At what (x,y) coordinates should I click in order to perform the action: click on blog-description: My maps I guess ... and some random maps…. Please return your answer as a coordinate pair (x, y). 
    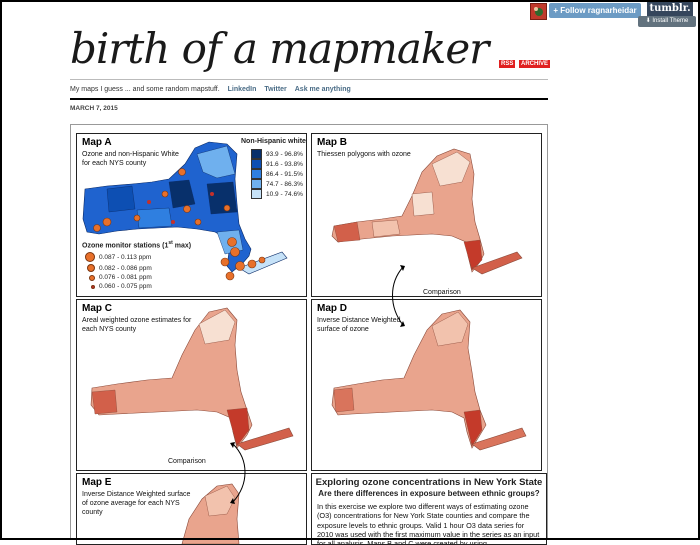
    Looking at the image, I should click on (145, 89).